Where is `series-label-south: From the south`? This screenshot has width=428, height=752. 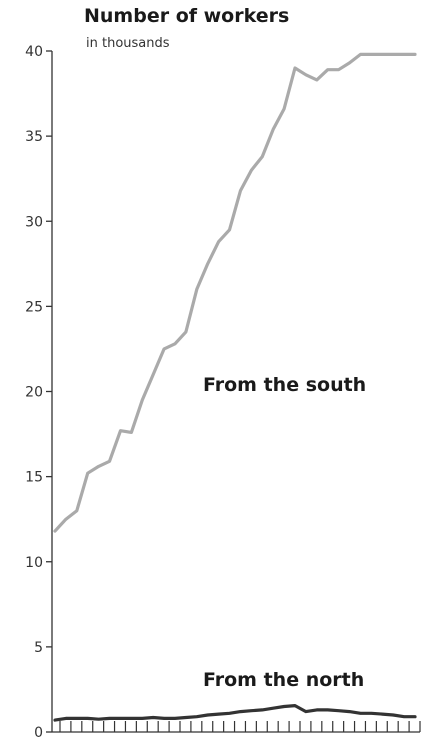 series-label-south: From the south is located at coordinates (284, 385).